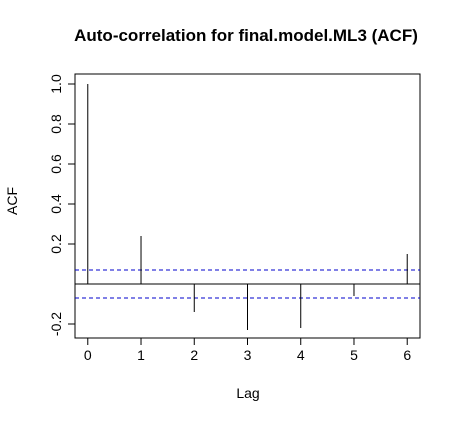 This screenshot has height=427, width=462. What do you see at coordinates (301, 355) in the screenshot?
I see `x-tick-label-4: 4` at bounding box center [301, 355].